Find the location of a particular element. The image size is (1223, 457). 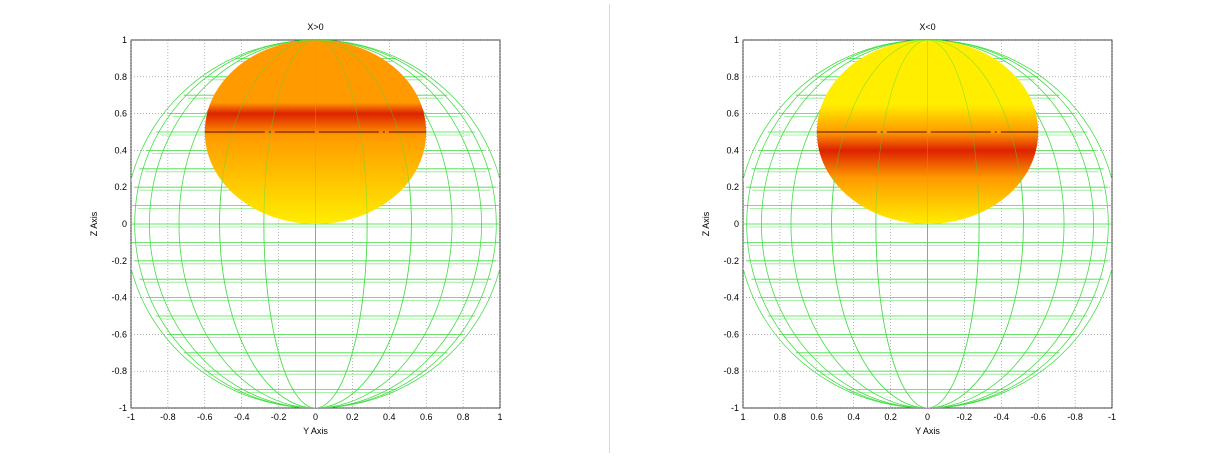

chart-title: X>0 is located at coordinates (315, 27).